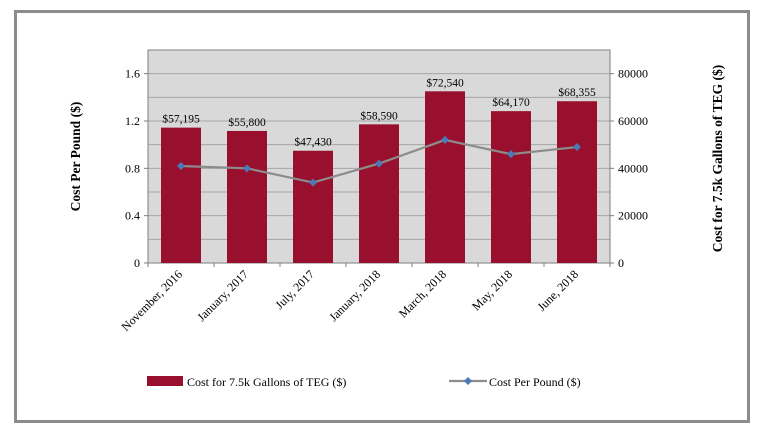  I want to click on bar-value-label: $47,430, so click(313, 142).